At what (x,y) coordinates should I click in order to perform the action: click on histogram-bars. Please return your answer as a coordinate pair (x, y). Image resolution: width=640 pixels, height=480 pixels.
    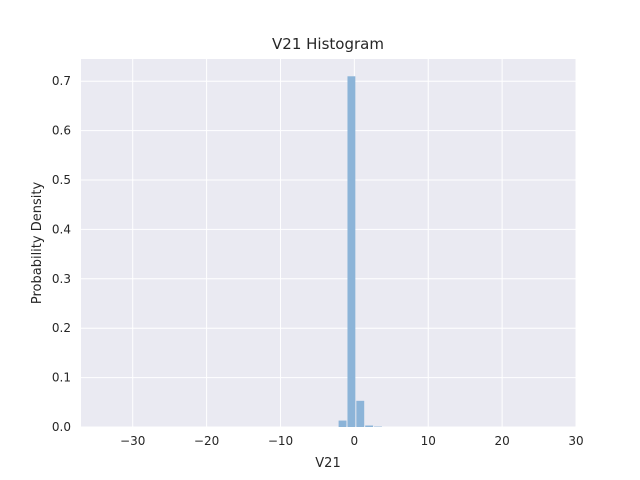
    Looking at the image, I should click on (360, 252).